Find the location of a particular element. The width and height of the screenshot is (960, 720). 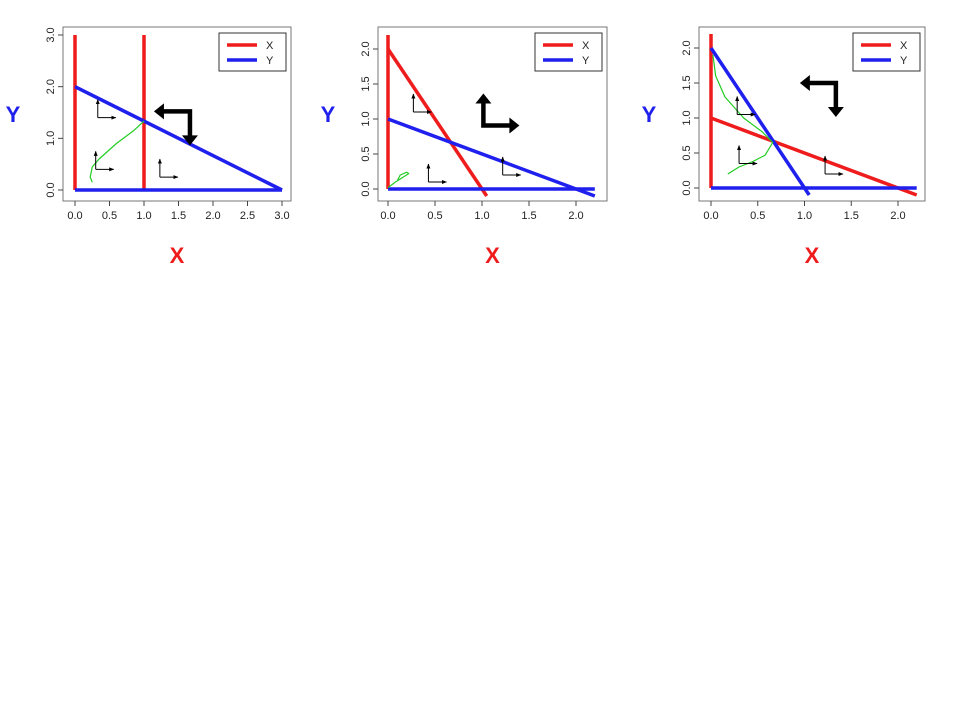

x-tick-label: 2.5 is located at coordinates (247, 216).